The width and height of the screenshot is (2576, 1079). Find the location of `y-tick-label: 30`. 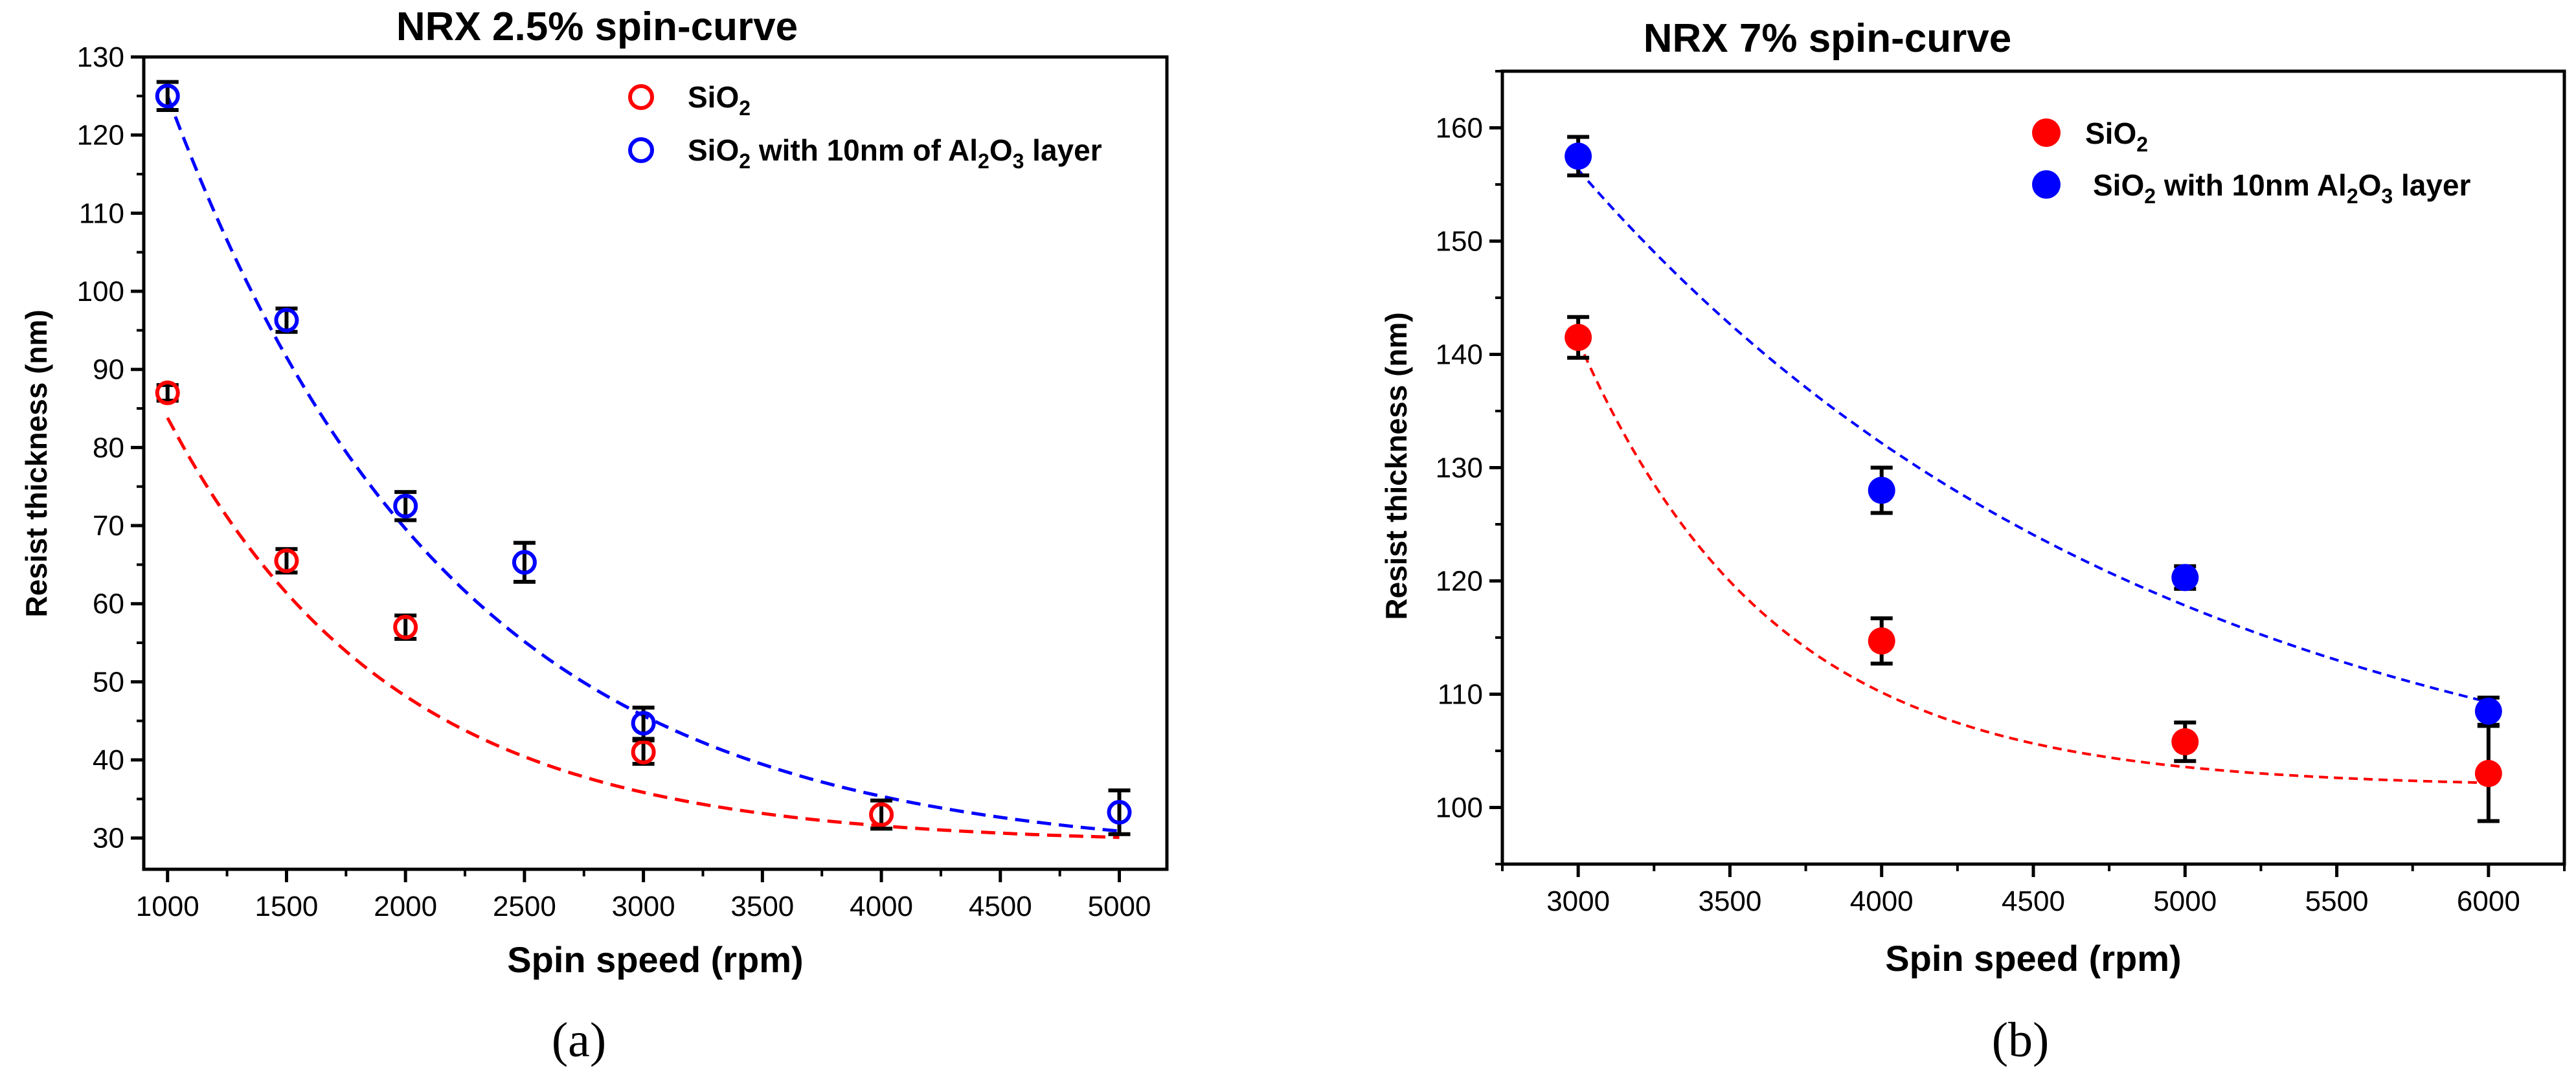

y-tick-label: 30 is located at coordinates (108, 838).